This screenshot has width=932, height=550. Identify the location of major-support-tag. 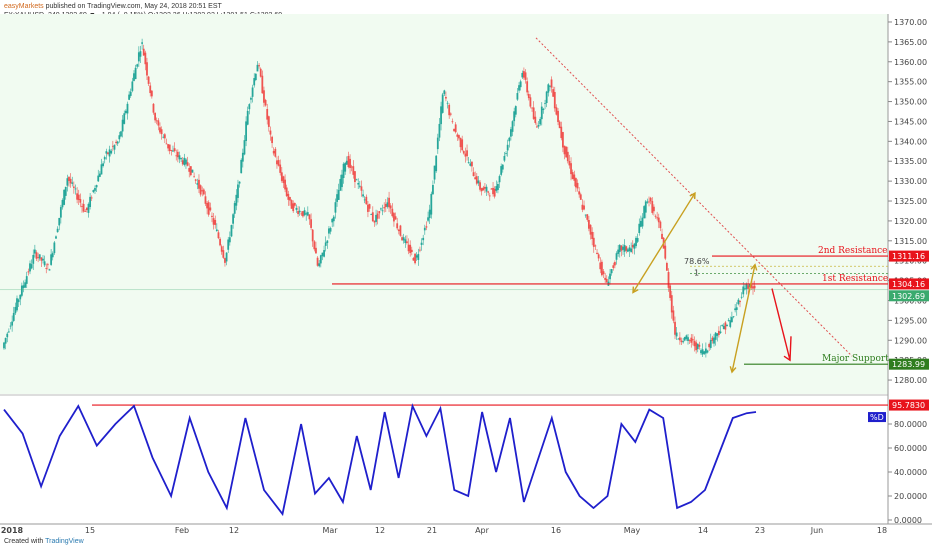
(909, 364).